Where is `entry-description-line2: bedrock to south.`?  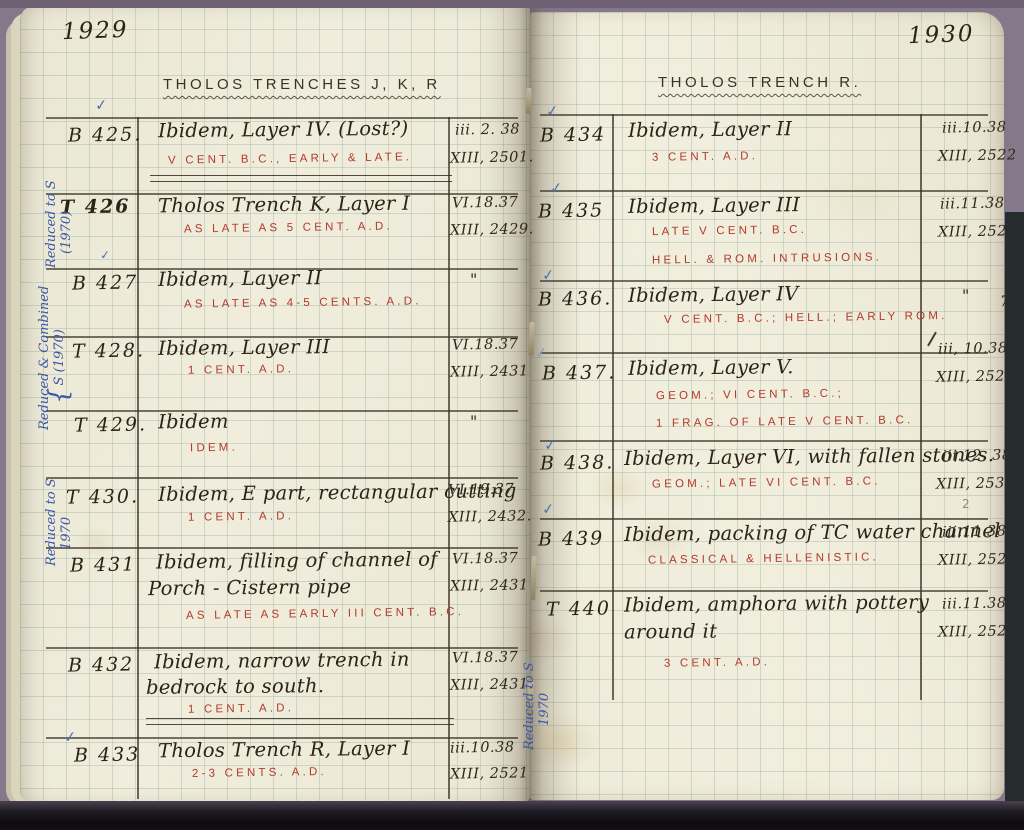
entry-description-line2: bedrock to south. is located at coordinates (235, 686).